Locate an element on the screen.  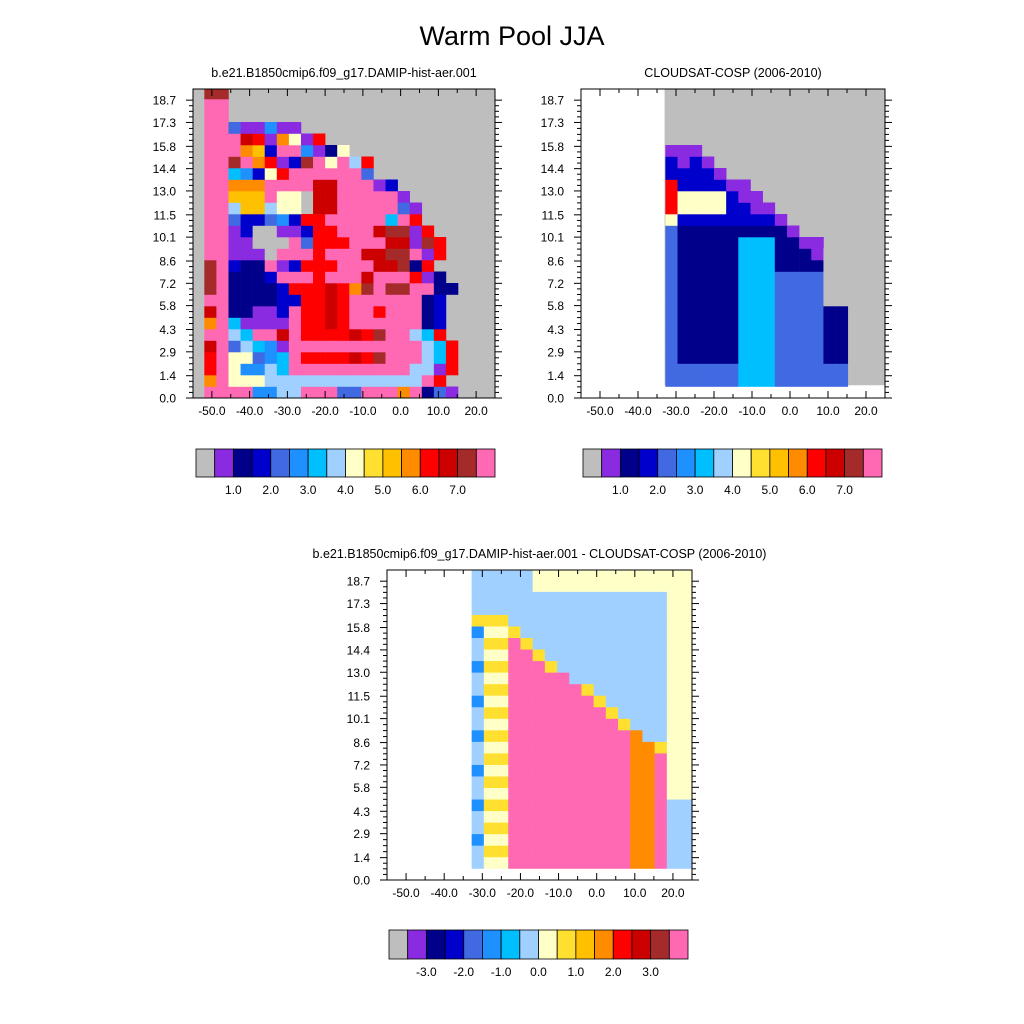
y-tick-label: 1.4 is located at coordinates (555, 376).